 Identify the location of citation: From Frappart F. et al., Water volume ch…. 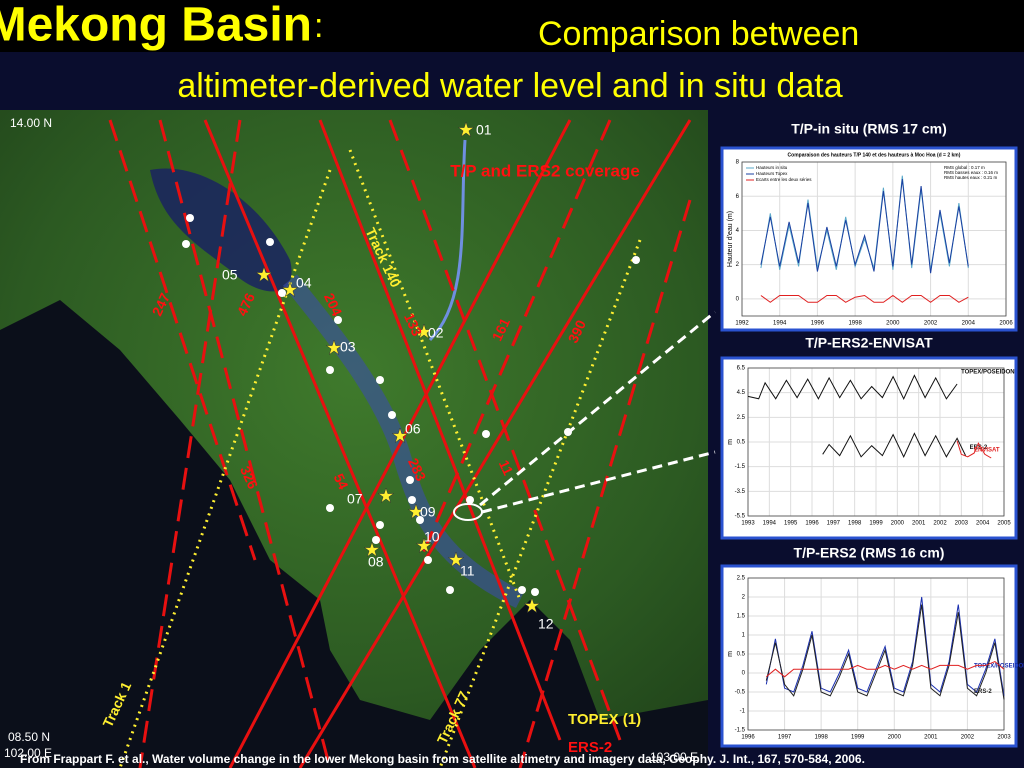
(442, 759).